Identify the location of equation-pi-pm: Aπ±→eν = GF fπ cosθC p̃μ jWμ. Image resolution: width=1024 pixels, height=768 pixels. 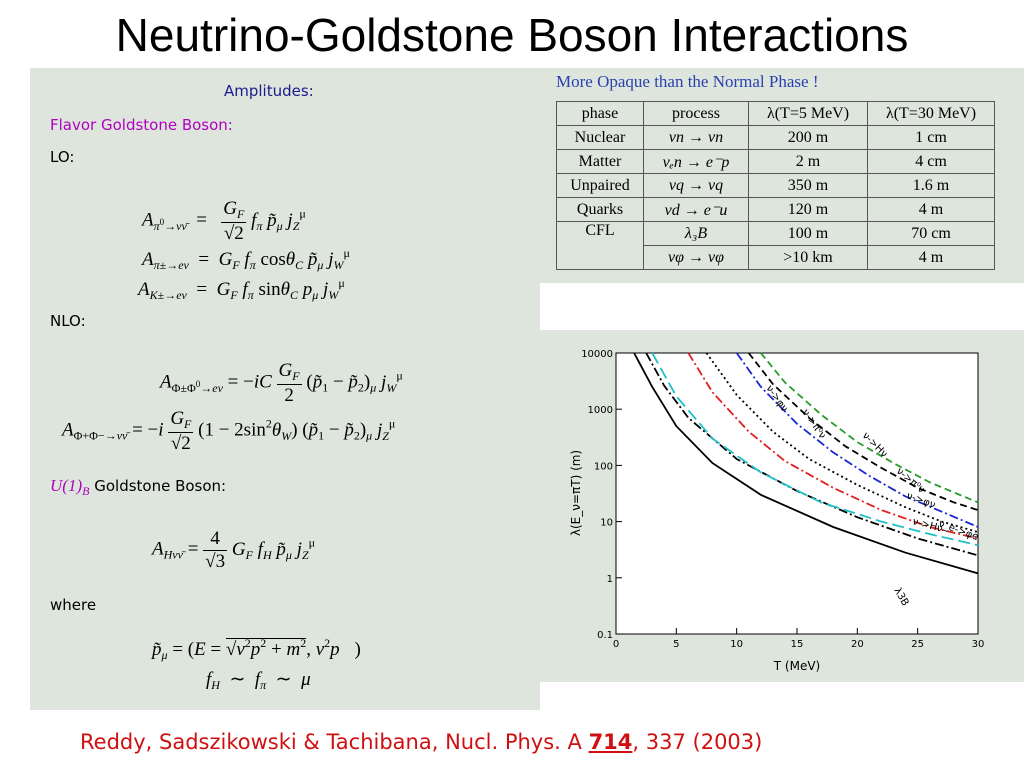
(246, 259).